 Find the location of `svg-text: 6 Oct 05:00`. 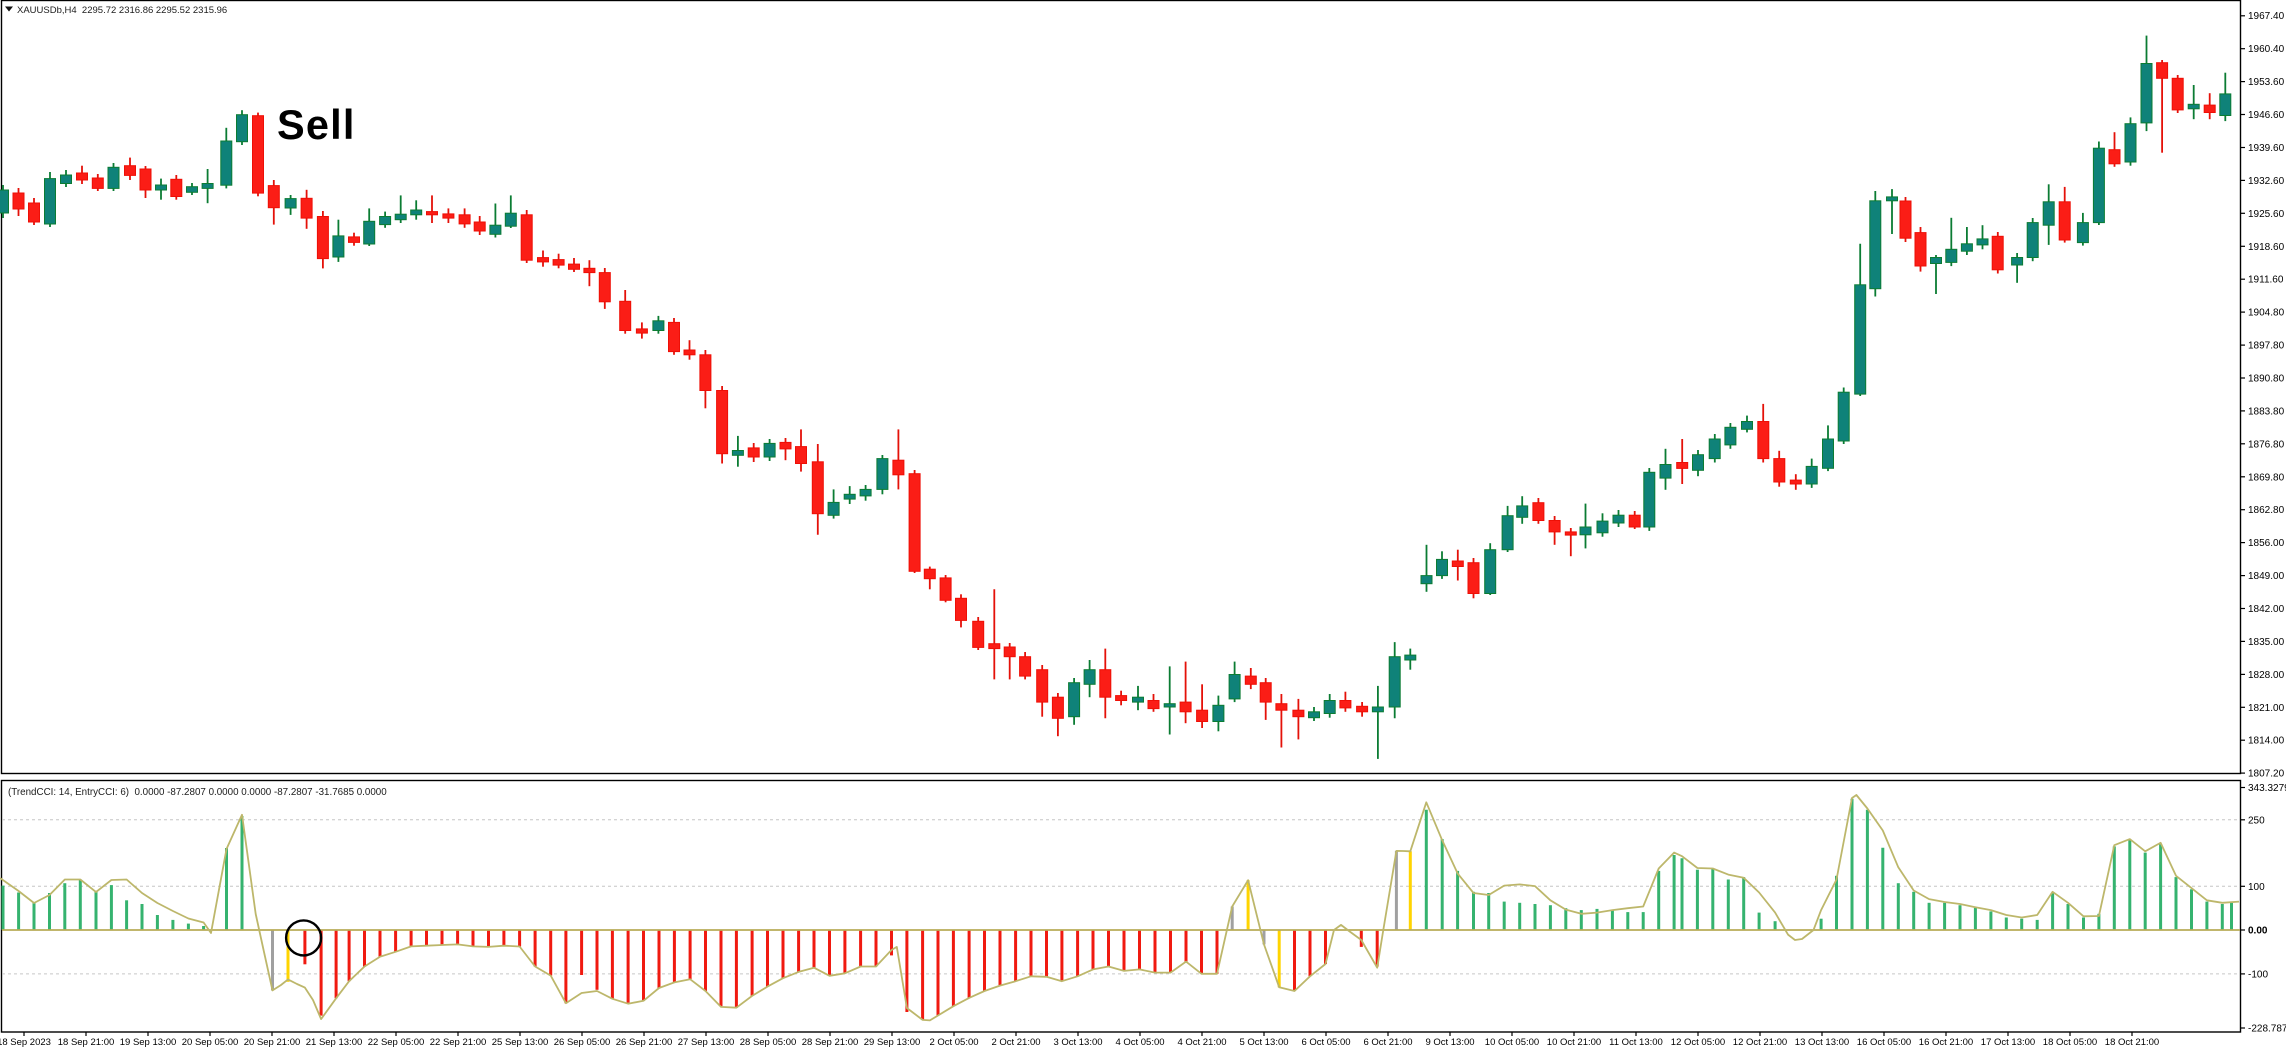

svg-text: 6 Oct 05:00 is located at coordinates (1325, 1042).